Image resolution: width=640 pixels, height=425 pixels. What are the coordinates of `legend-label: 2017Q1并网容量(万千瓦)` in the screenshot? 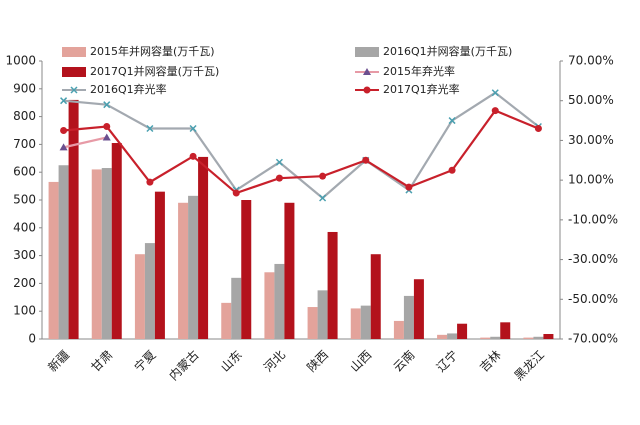 It's located at (154, 71).